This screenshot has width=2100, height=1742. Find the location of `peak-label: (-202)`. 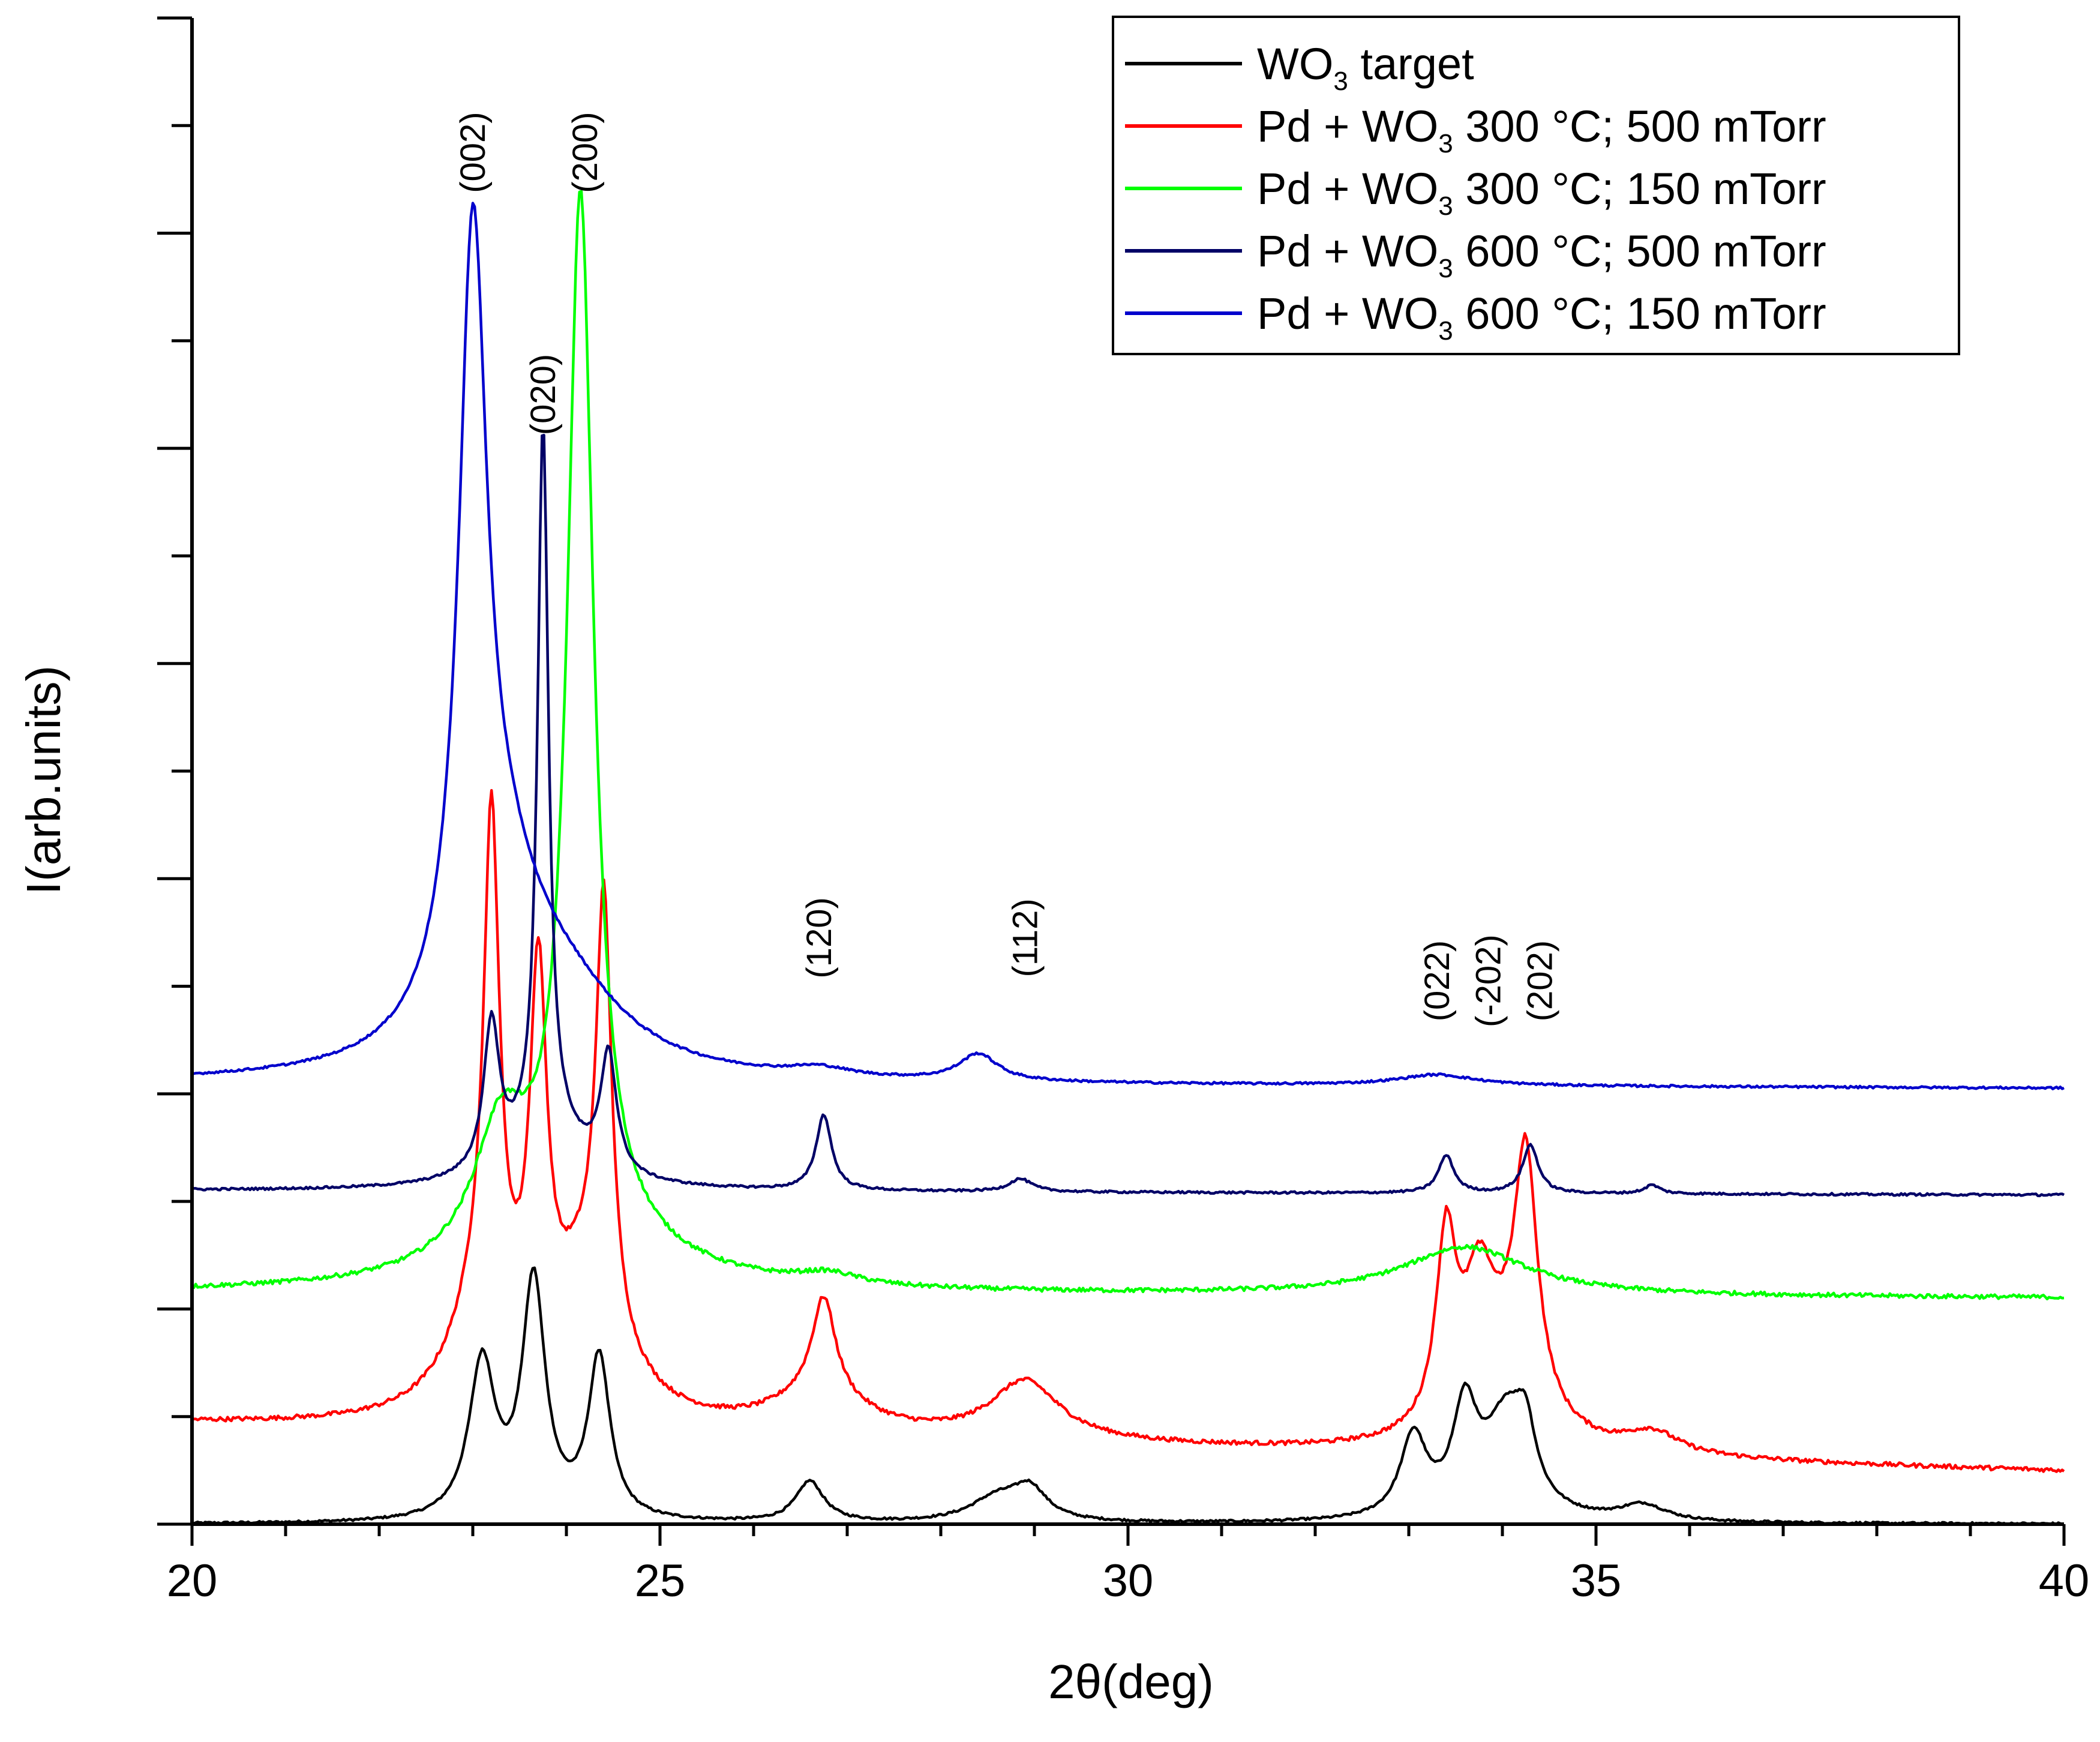

peak-label: (-202) is located at coordinates (1488, 980).